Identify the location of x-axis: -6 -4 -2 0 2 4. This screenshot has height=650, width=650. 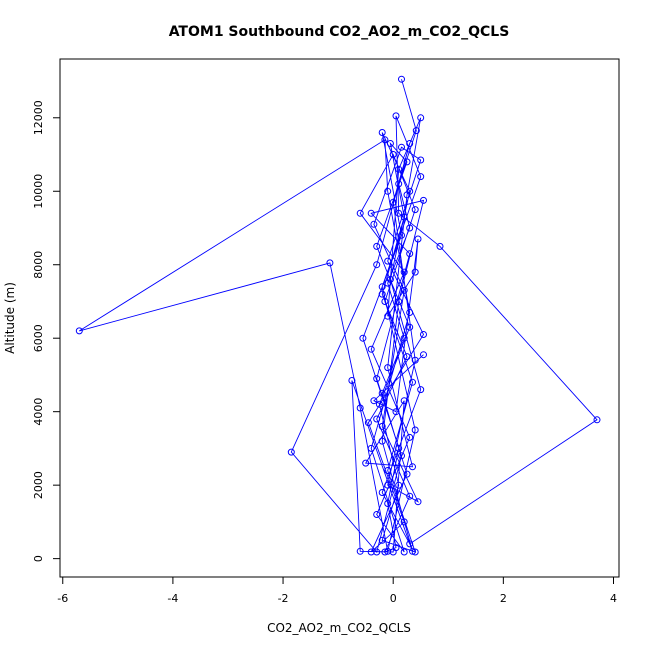
(337, 590).